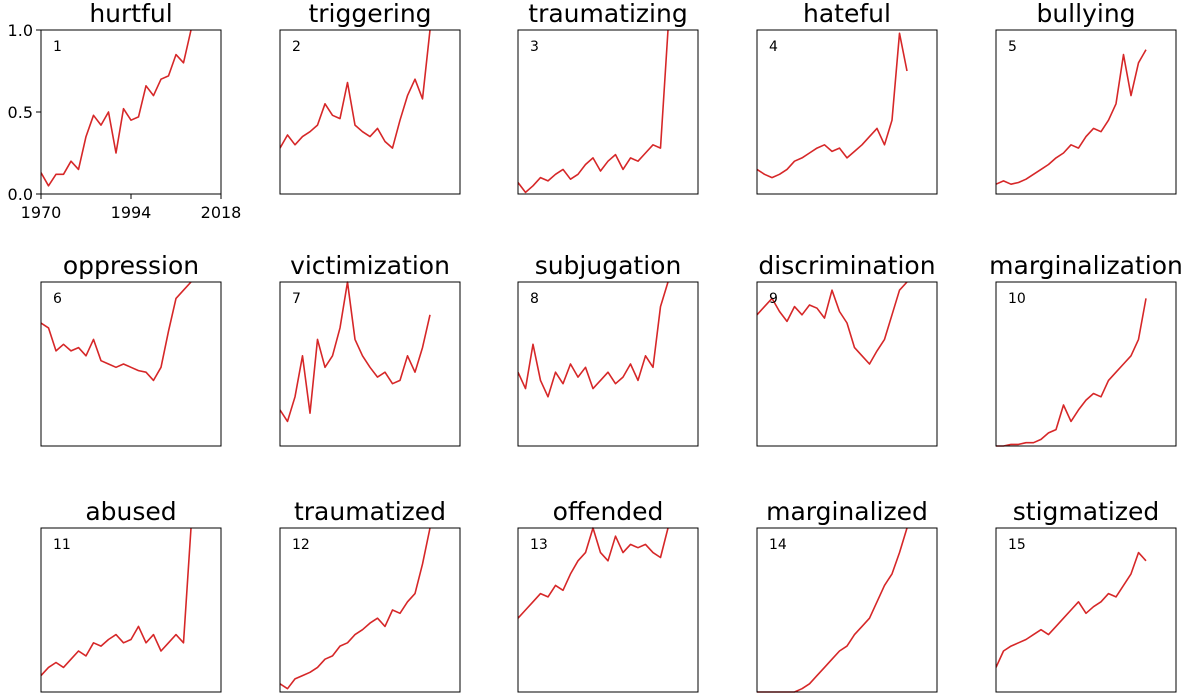 Image resolution: width=1181 pixels, height=698 pixels. Describe the element at coordinates (534, 299) in the screenshot. I see `panel-number: 8` at that location.